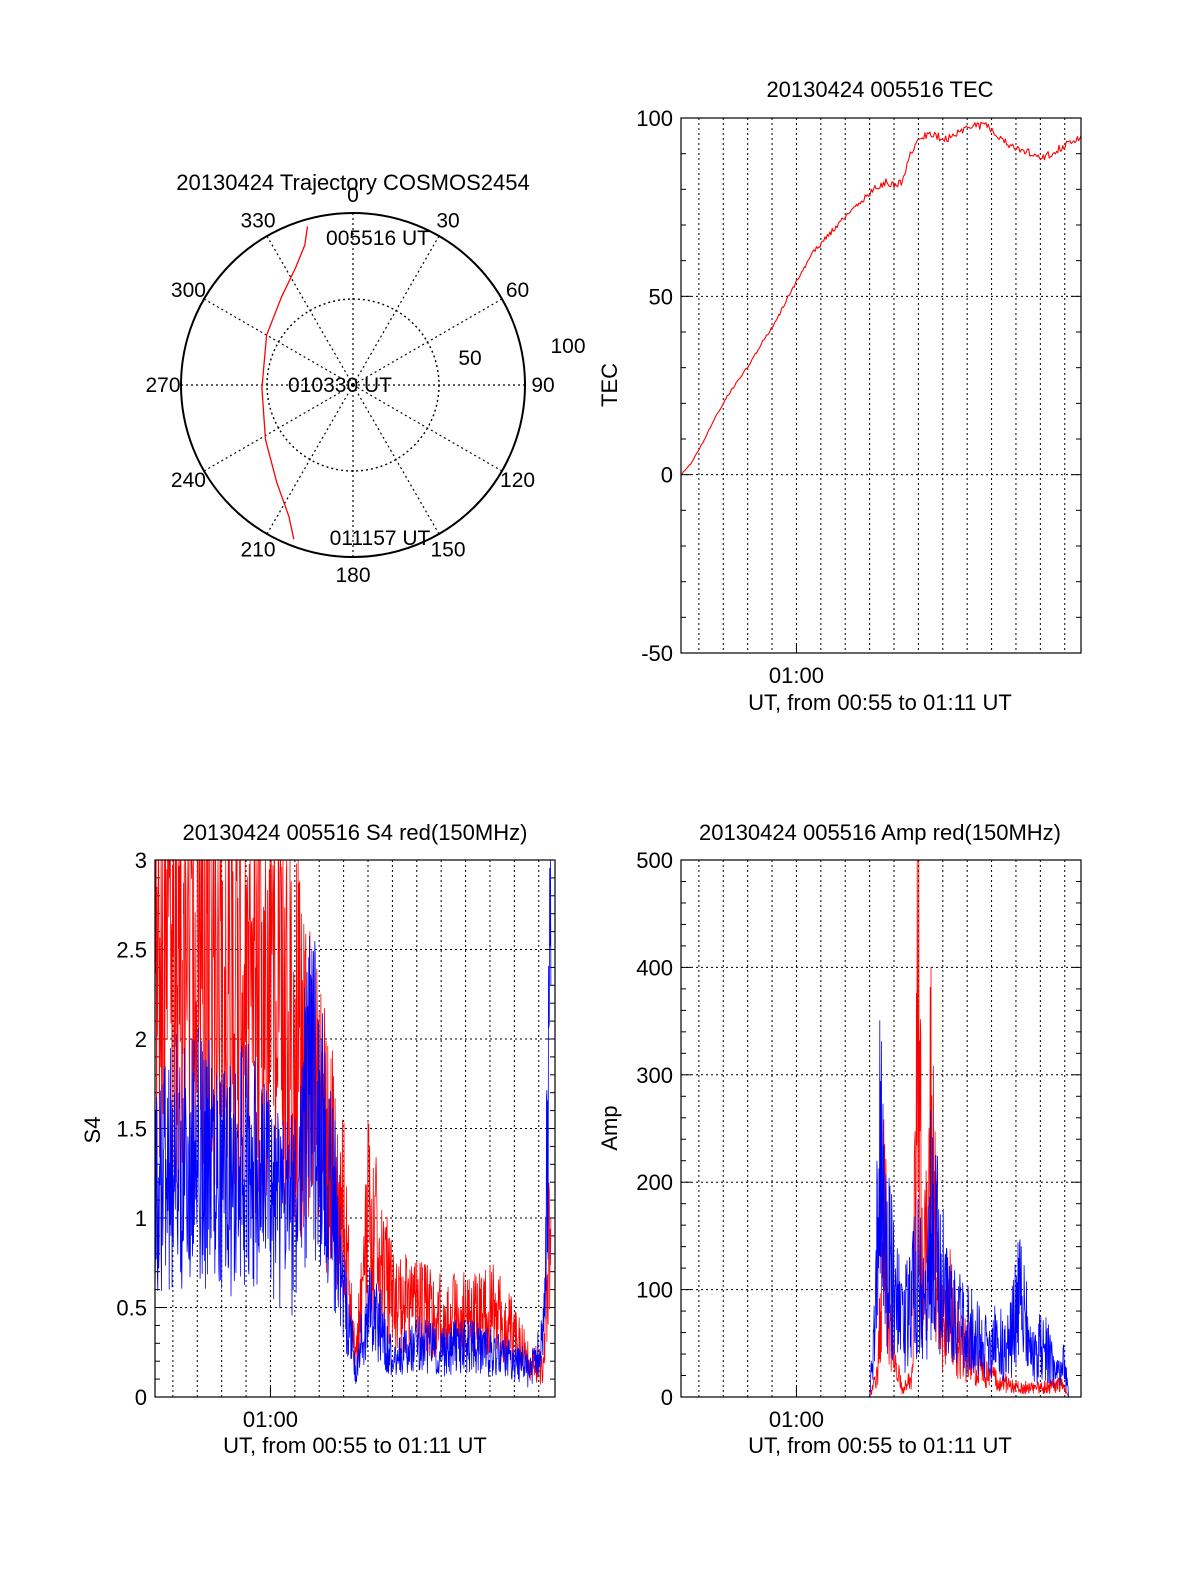 This screenshot has width=1200, height=1575. I want to click on y-tick-label: 2, so click(141, 1039).